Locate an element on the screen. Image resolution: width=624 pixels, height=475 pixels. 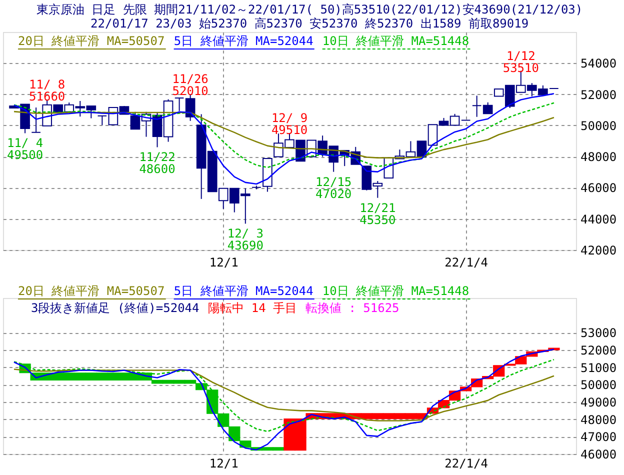
chart-title: 東京原油 日足 先限 期間21/11/02～22/01/17( 50)高53510(22/01/12)安43690(21/12/03) is located at coordinates (309, 9).